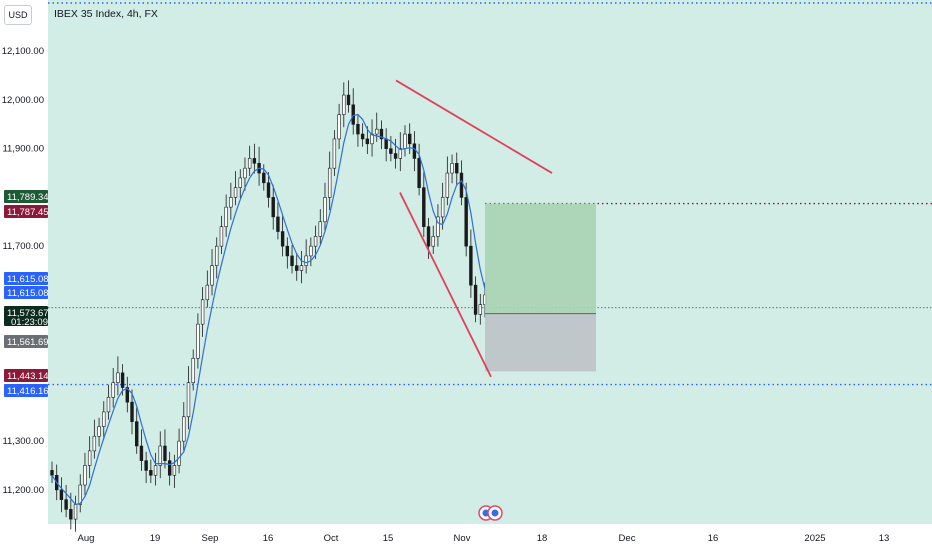  Describe the element at coordinates (542, 538) in the screenshot. I see `x-tick-label: 18` at that location.